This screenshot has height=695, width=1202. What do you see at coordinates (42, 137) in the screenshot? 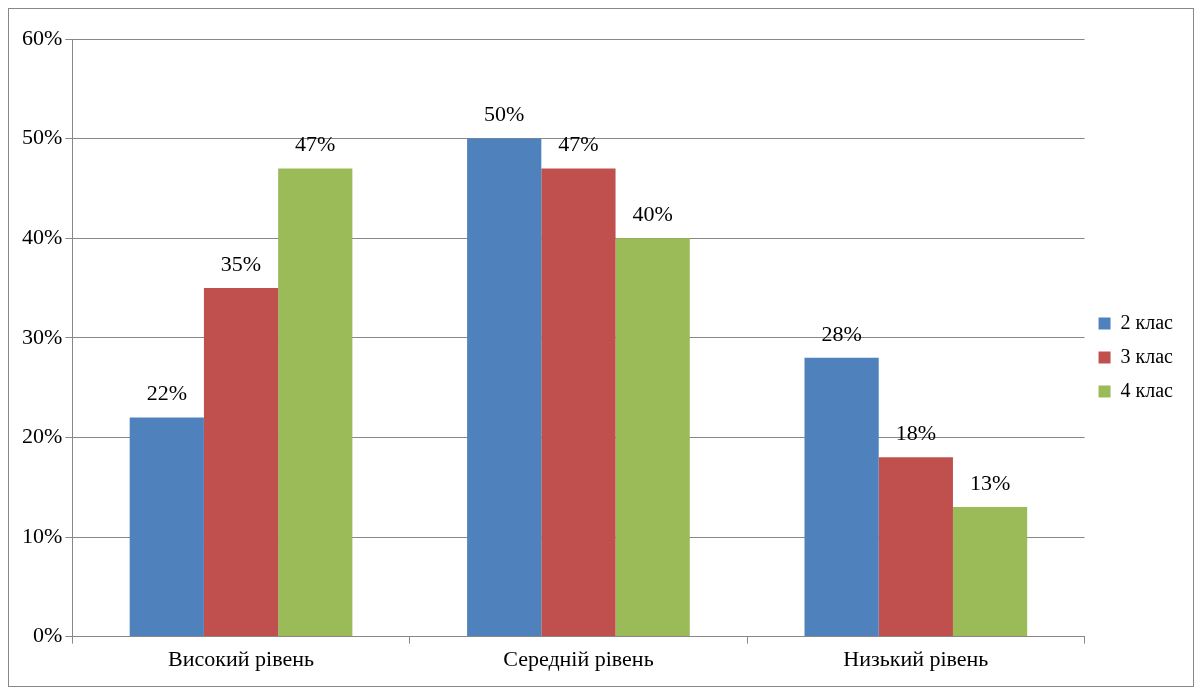
I see `y-tick-label: 50%` at bounding box center [42, 137].